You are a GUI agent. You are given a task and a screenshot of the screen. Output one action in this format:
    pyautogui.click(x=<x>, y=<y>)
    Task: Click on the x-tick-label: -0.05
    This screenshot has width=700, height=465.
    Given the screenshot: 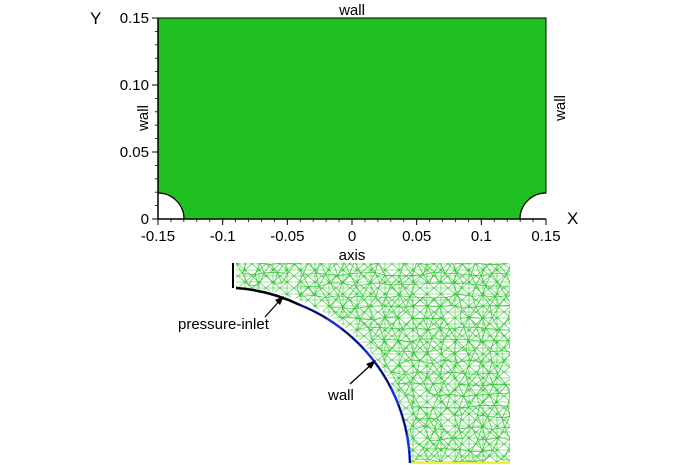 What is the action you would take?
    pyautogui.click(x=287, y=236)
    